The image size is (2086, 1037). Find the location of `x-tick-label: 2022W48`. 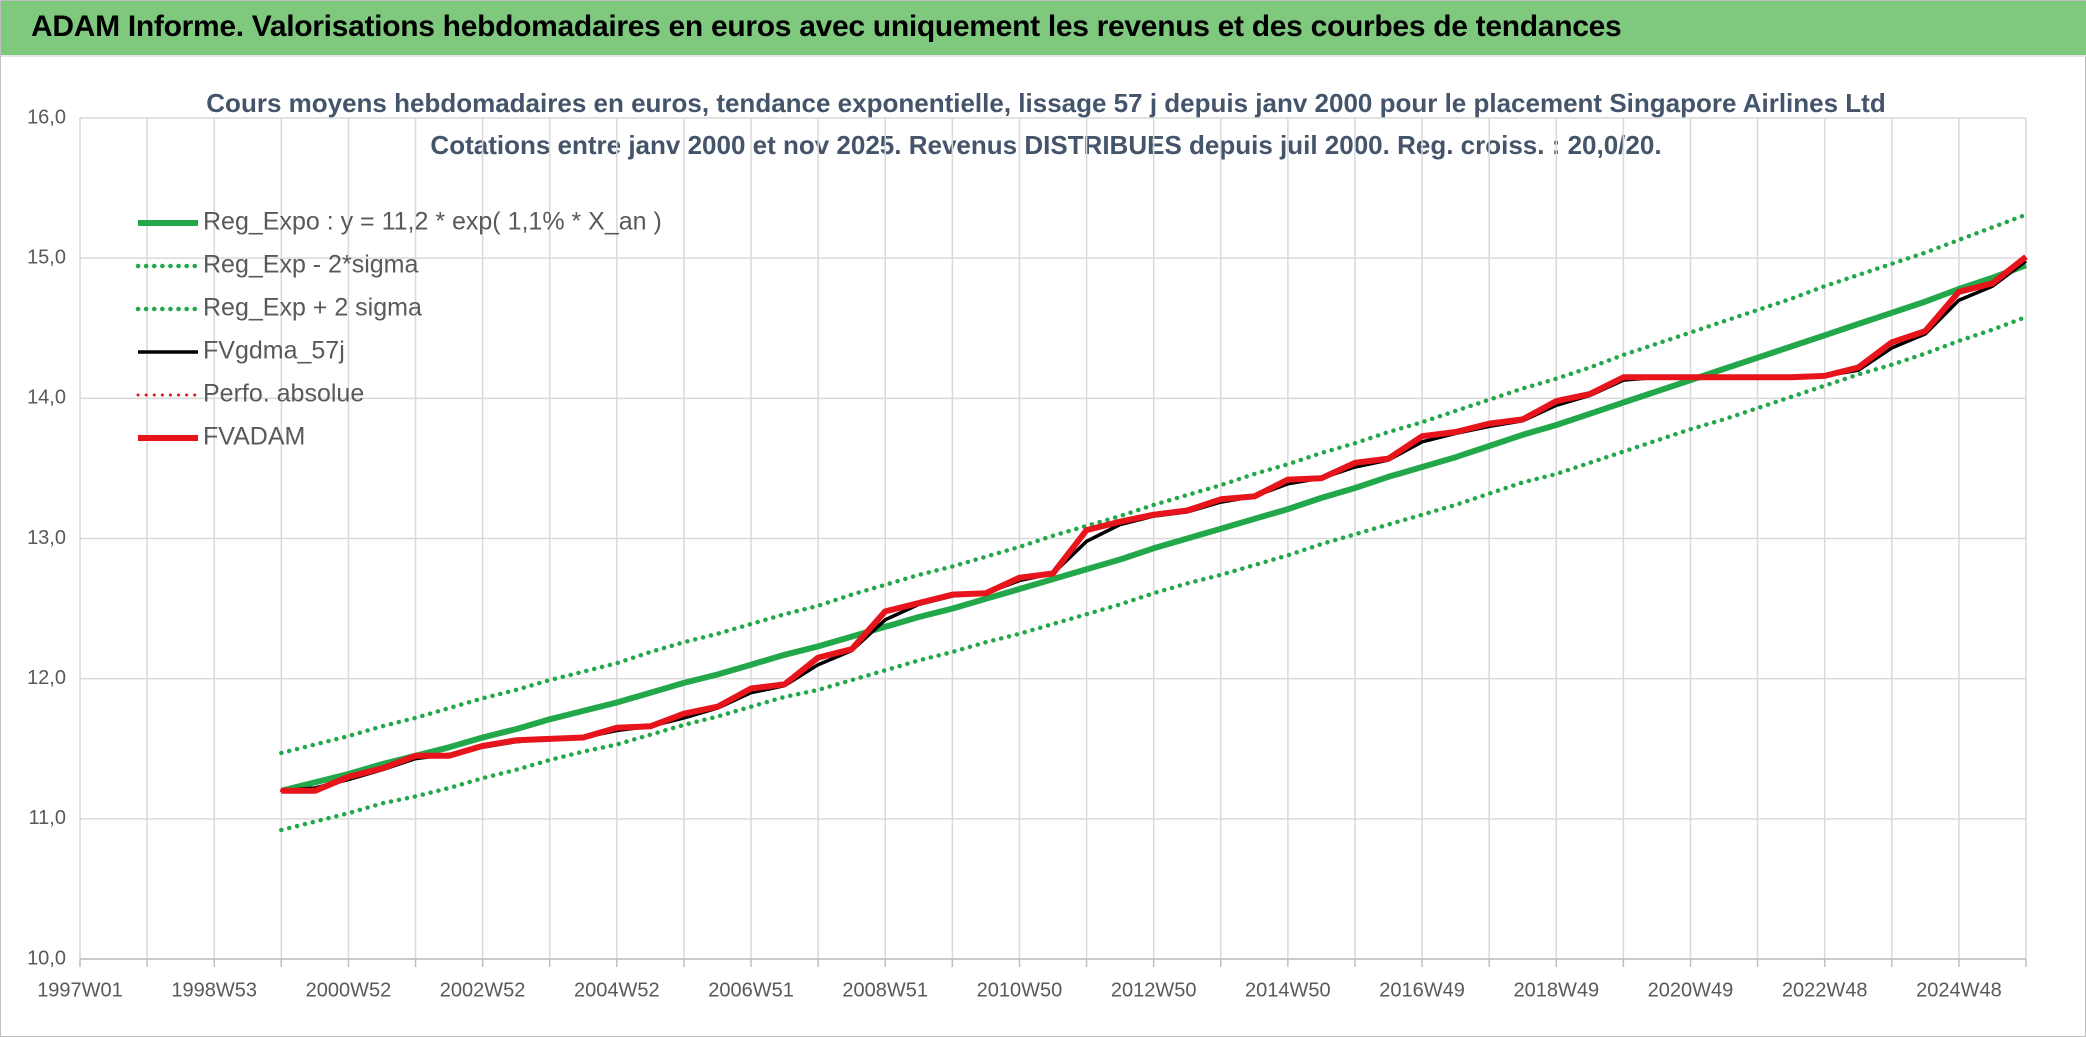

x-tick-label: 2022W48 is located at coordinates (1825, 990).